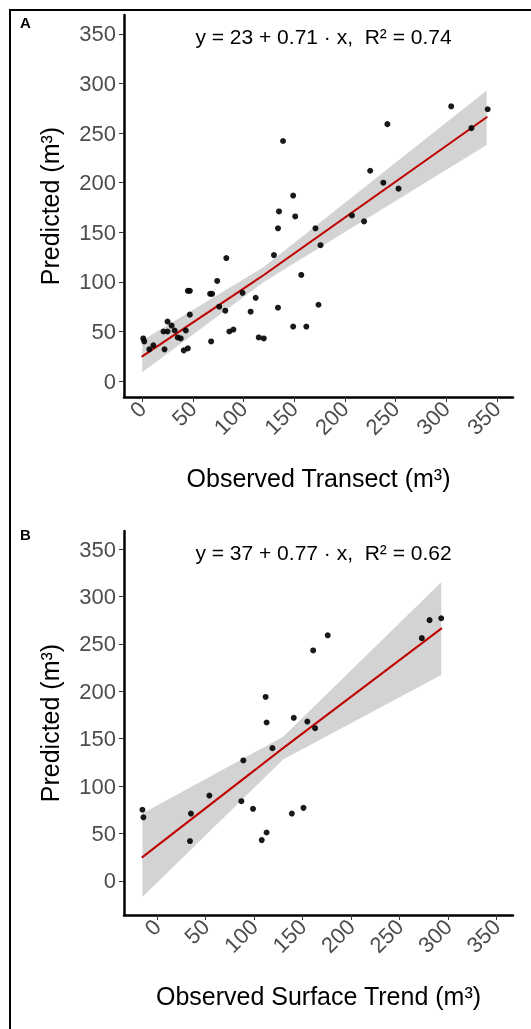  What do you see at coordinates (323, 552) in the screenshot?
I see `annotation: y = 37 + 0.77 · x, R² = 0.62` at bounding box center [323, 552].